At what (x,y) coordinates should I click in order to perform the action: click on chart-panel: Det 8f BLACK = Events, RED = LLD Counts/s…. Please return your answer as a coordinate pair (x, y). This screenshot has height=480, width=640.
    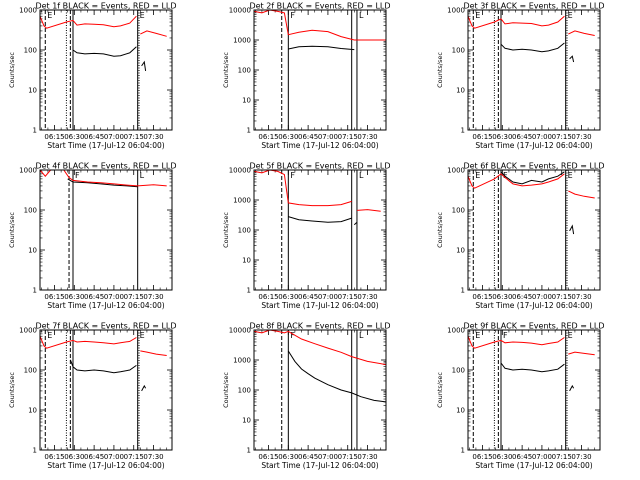
    Looking at the image, I should click on (306, 396).